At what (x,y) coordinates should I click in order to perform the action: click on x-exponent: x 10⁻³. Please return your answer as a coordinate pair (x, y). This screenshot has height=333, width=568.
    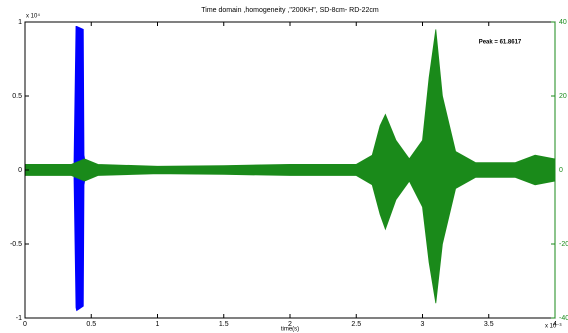
    Looking at the image, I should click on (553, 327).